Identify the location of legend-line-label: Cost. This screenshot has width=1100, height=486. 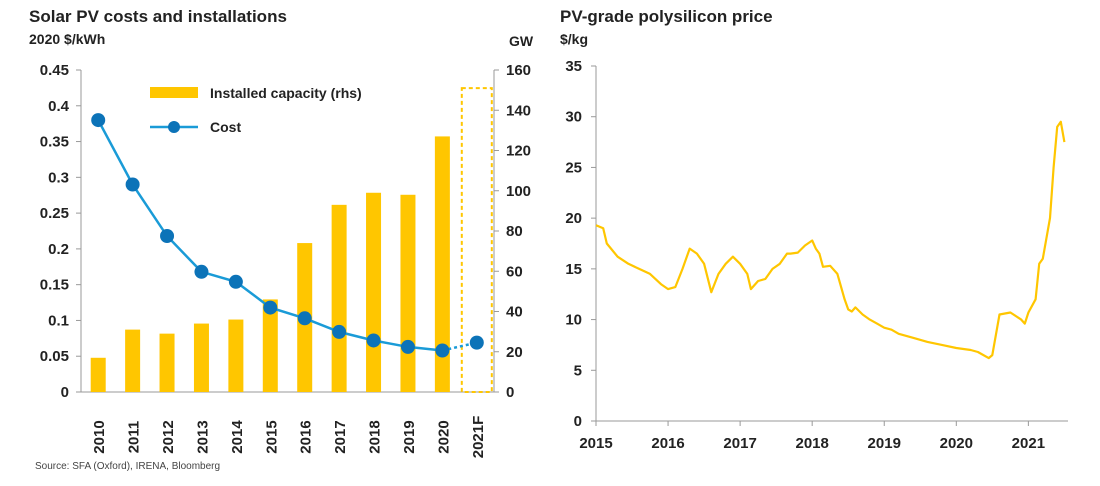
(225, 127).